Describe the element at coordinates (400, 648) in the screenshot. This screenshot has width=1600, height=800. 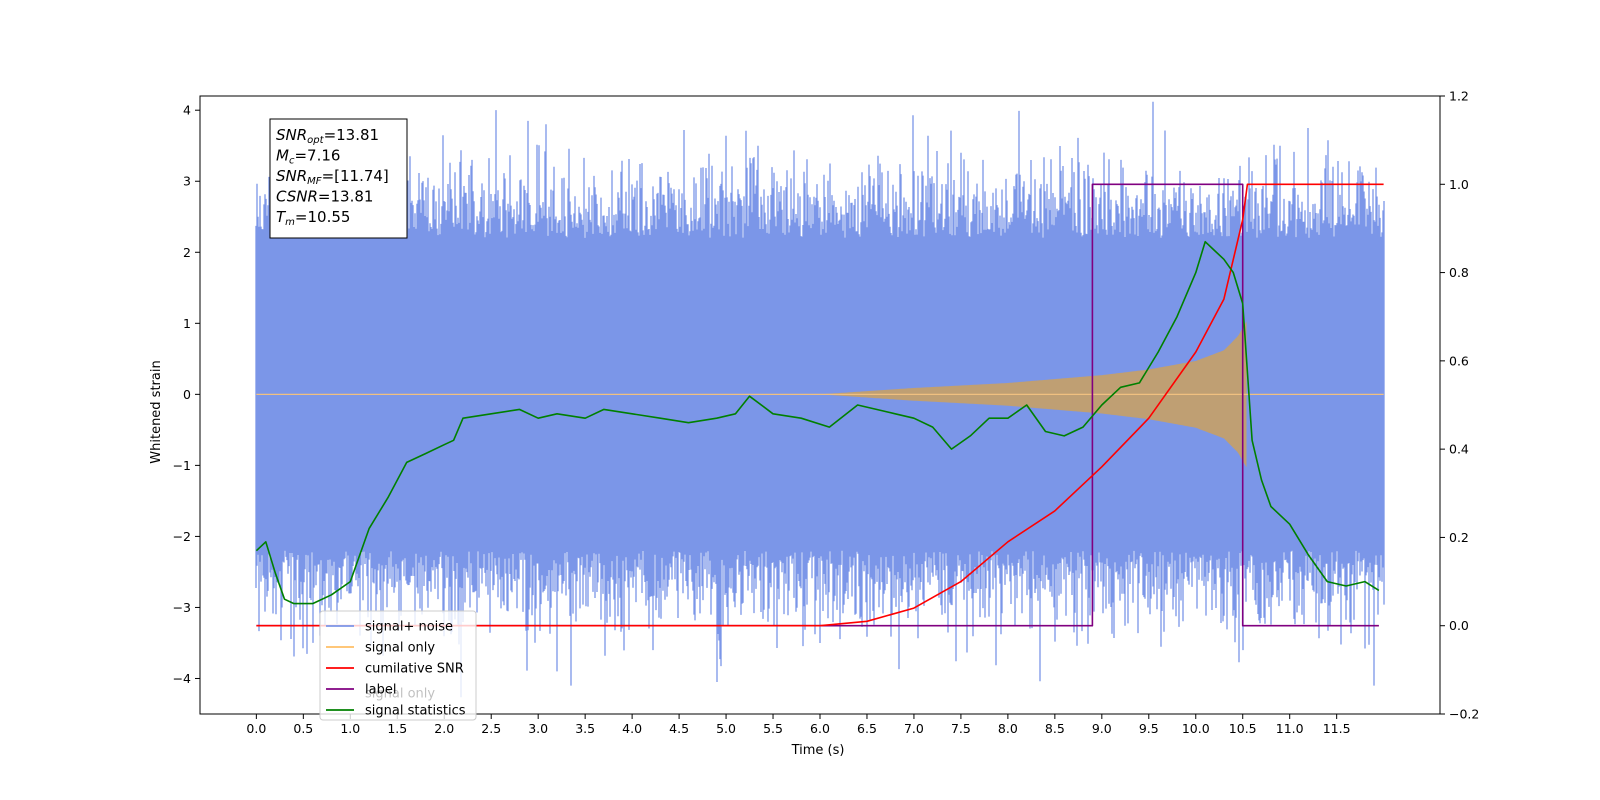
I see `legend-entry: signal only` at that location.